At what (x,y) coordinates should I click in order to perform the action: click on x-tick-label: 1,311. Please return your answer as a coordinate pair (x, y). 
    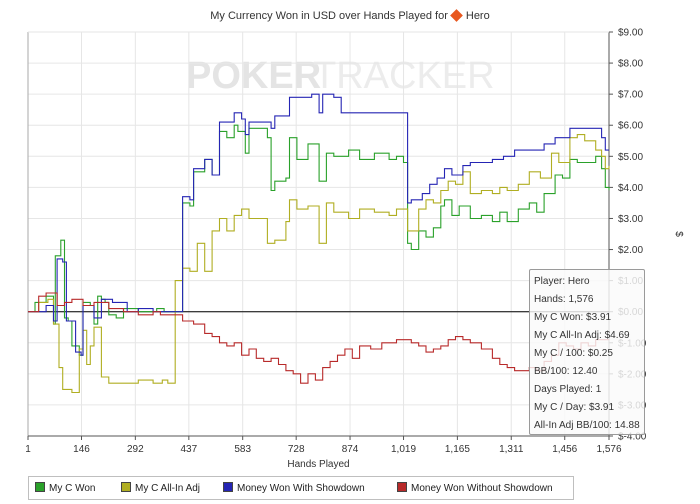
    Looking at the image, I should click on (511, 449).